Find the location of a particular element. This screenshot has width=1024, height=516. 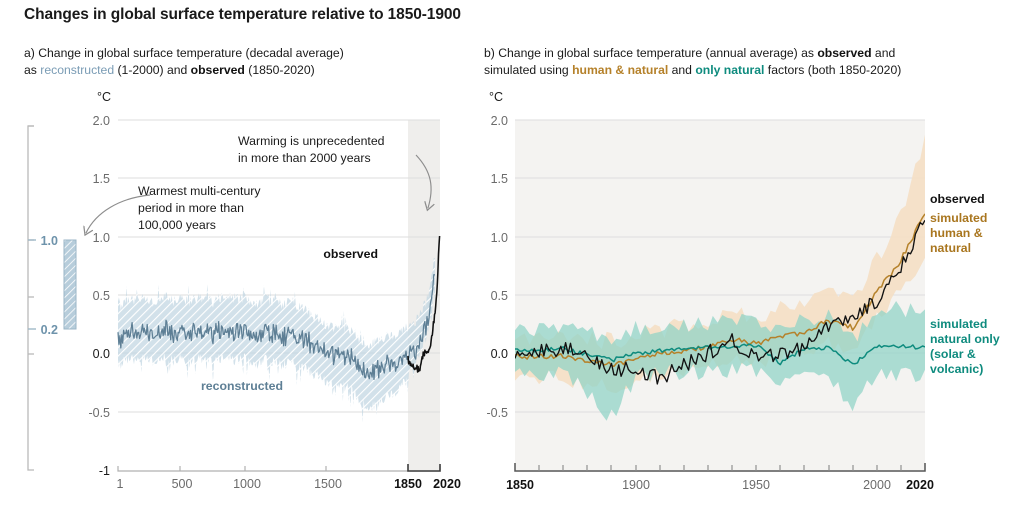

panel-b-ytick-3: 0.5 is located at coordinates (499, 296).